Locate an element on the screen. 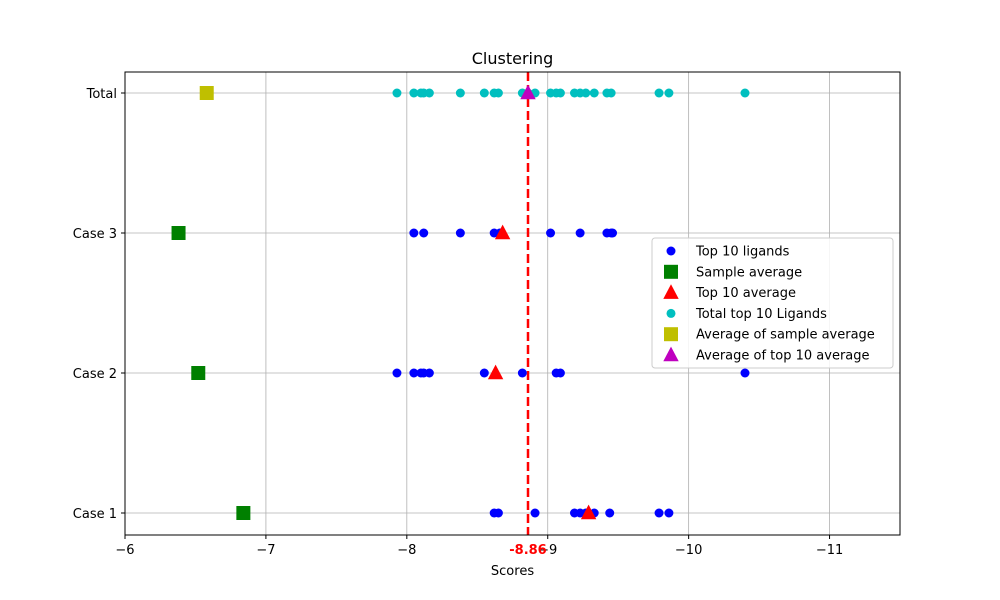  x-tick-label: −11 is located at coordinates (829, 550).